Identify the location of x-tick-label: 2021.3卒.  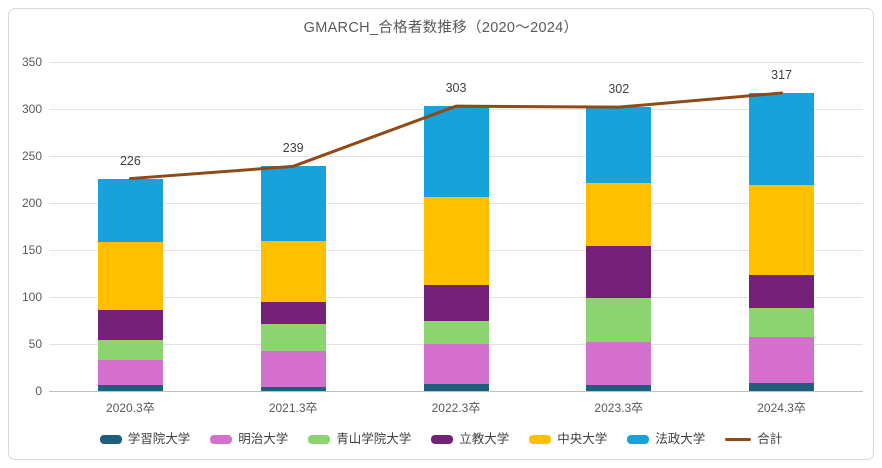
(293, 408).